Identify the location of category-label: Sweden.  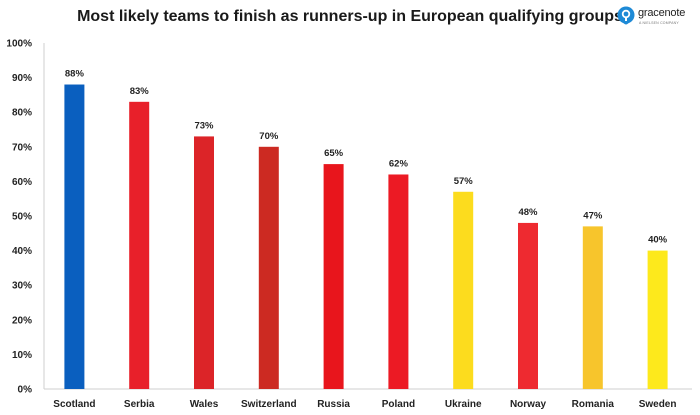
(658, 404).